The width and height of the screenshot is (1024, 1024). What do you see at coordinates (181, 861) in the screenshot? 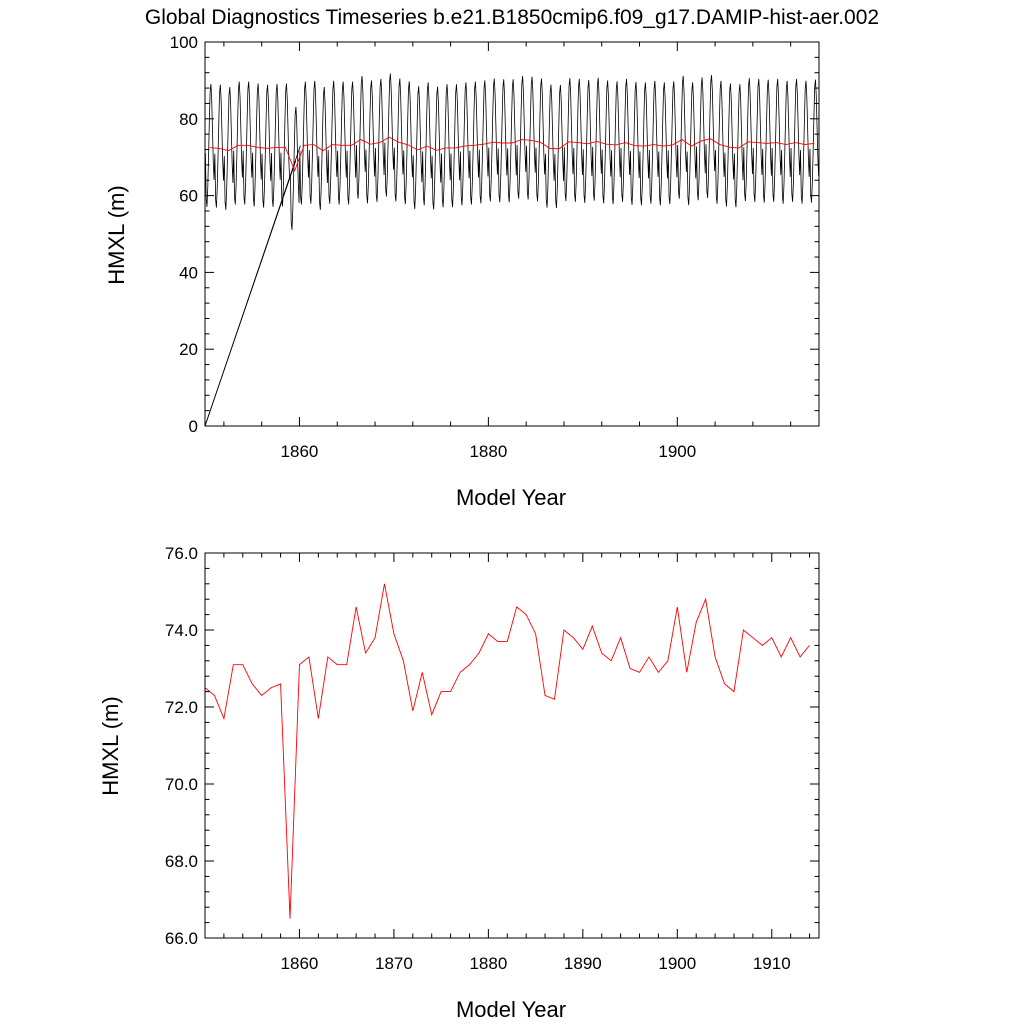
I see `bottom-y-tick-label: 68.0` at bounding box center [181, 861].